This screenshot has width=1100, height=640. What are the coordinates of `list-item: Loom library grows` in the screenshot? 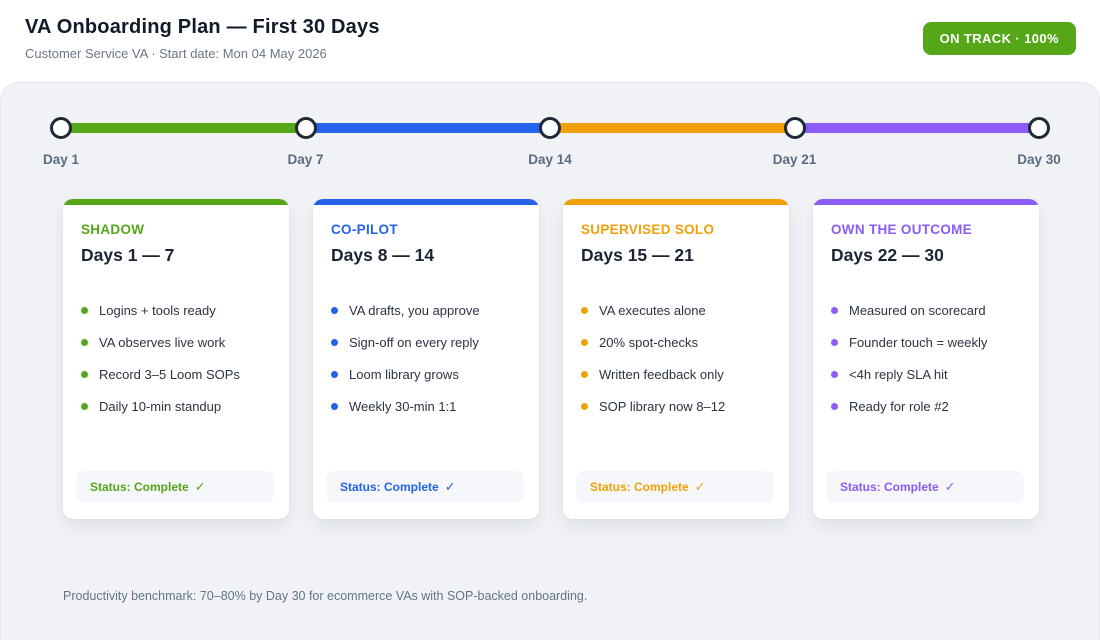 It's located at (426, 374).